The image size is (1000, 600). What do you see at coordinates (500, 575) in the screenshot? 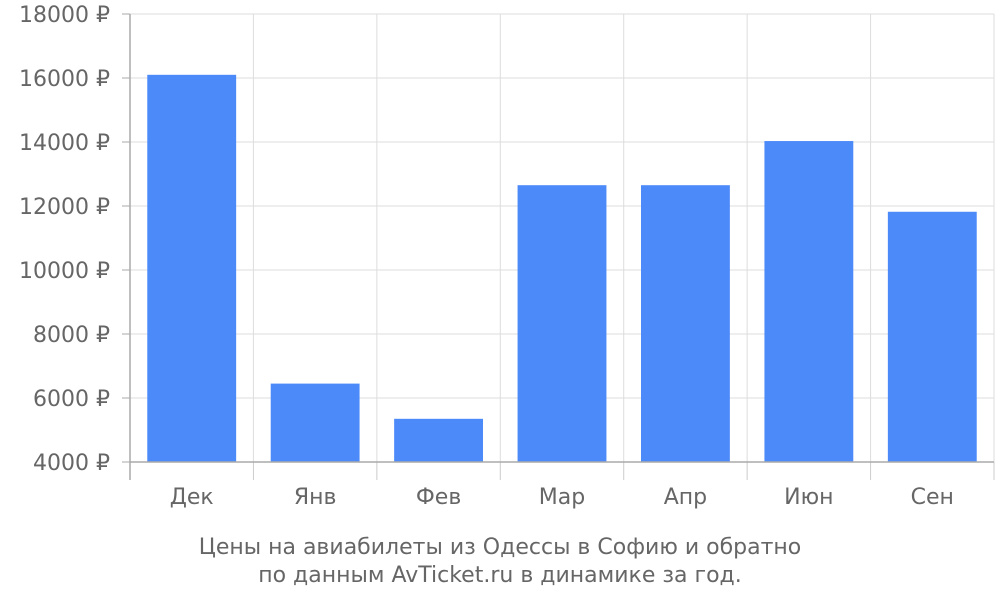
I see `chart-caption-line-2: по данным AvTicket.ru в динамике за год.` at bounding box center [500, 575].